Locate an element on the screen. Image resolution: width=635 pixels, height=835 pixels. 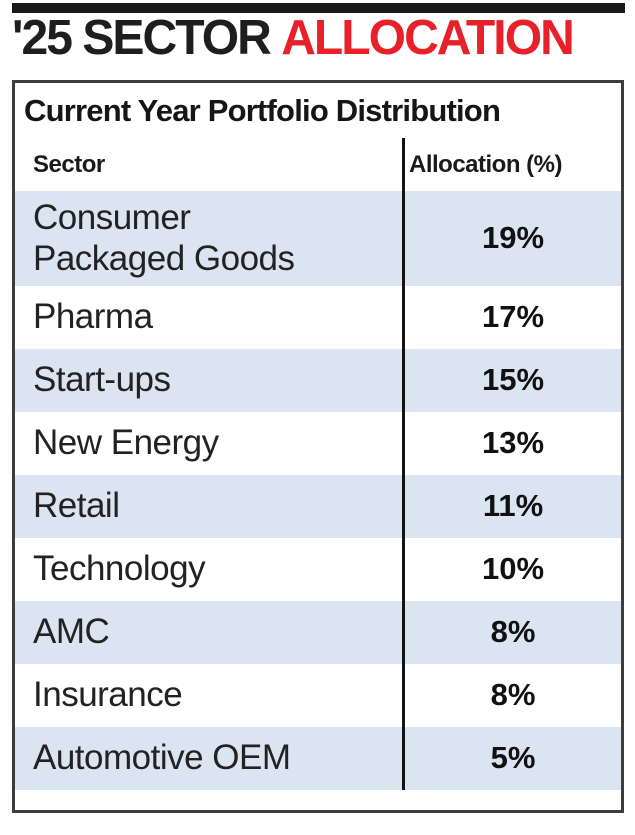
top-rule-bar is located at coordinates (318, 8).